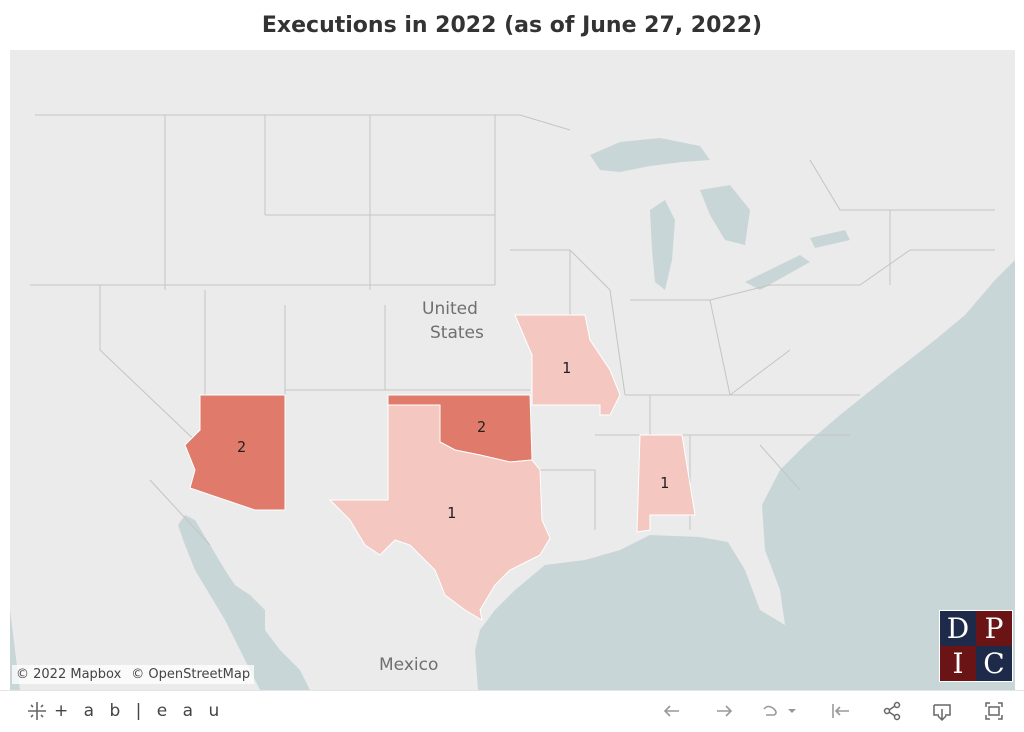 This screenshot has width=1024, height=732. Describe the element at coordinates (37, 711) in the screenshot. I see `tableau-logo-icon` at that location.